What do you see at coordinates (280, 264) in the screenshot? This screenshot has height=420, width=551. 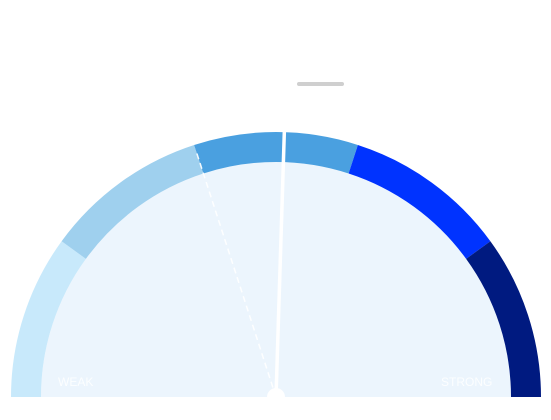 I see `needle` at bounding box center [280, 264].